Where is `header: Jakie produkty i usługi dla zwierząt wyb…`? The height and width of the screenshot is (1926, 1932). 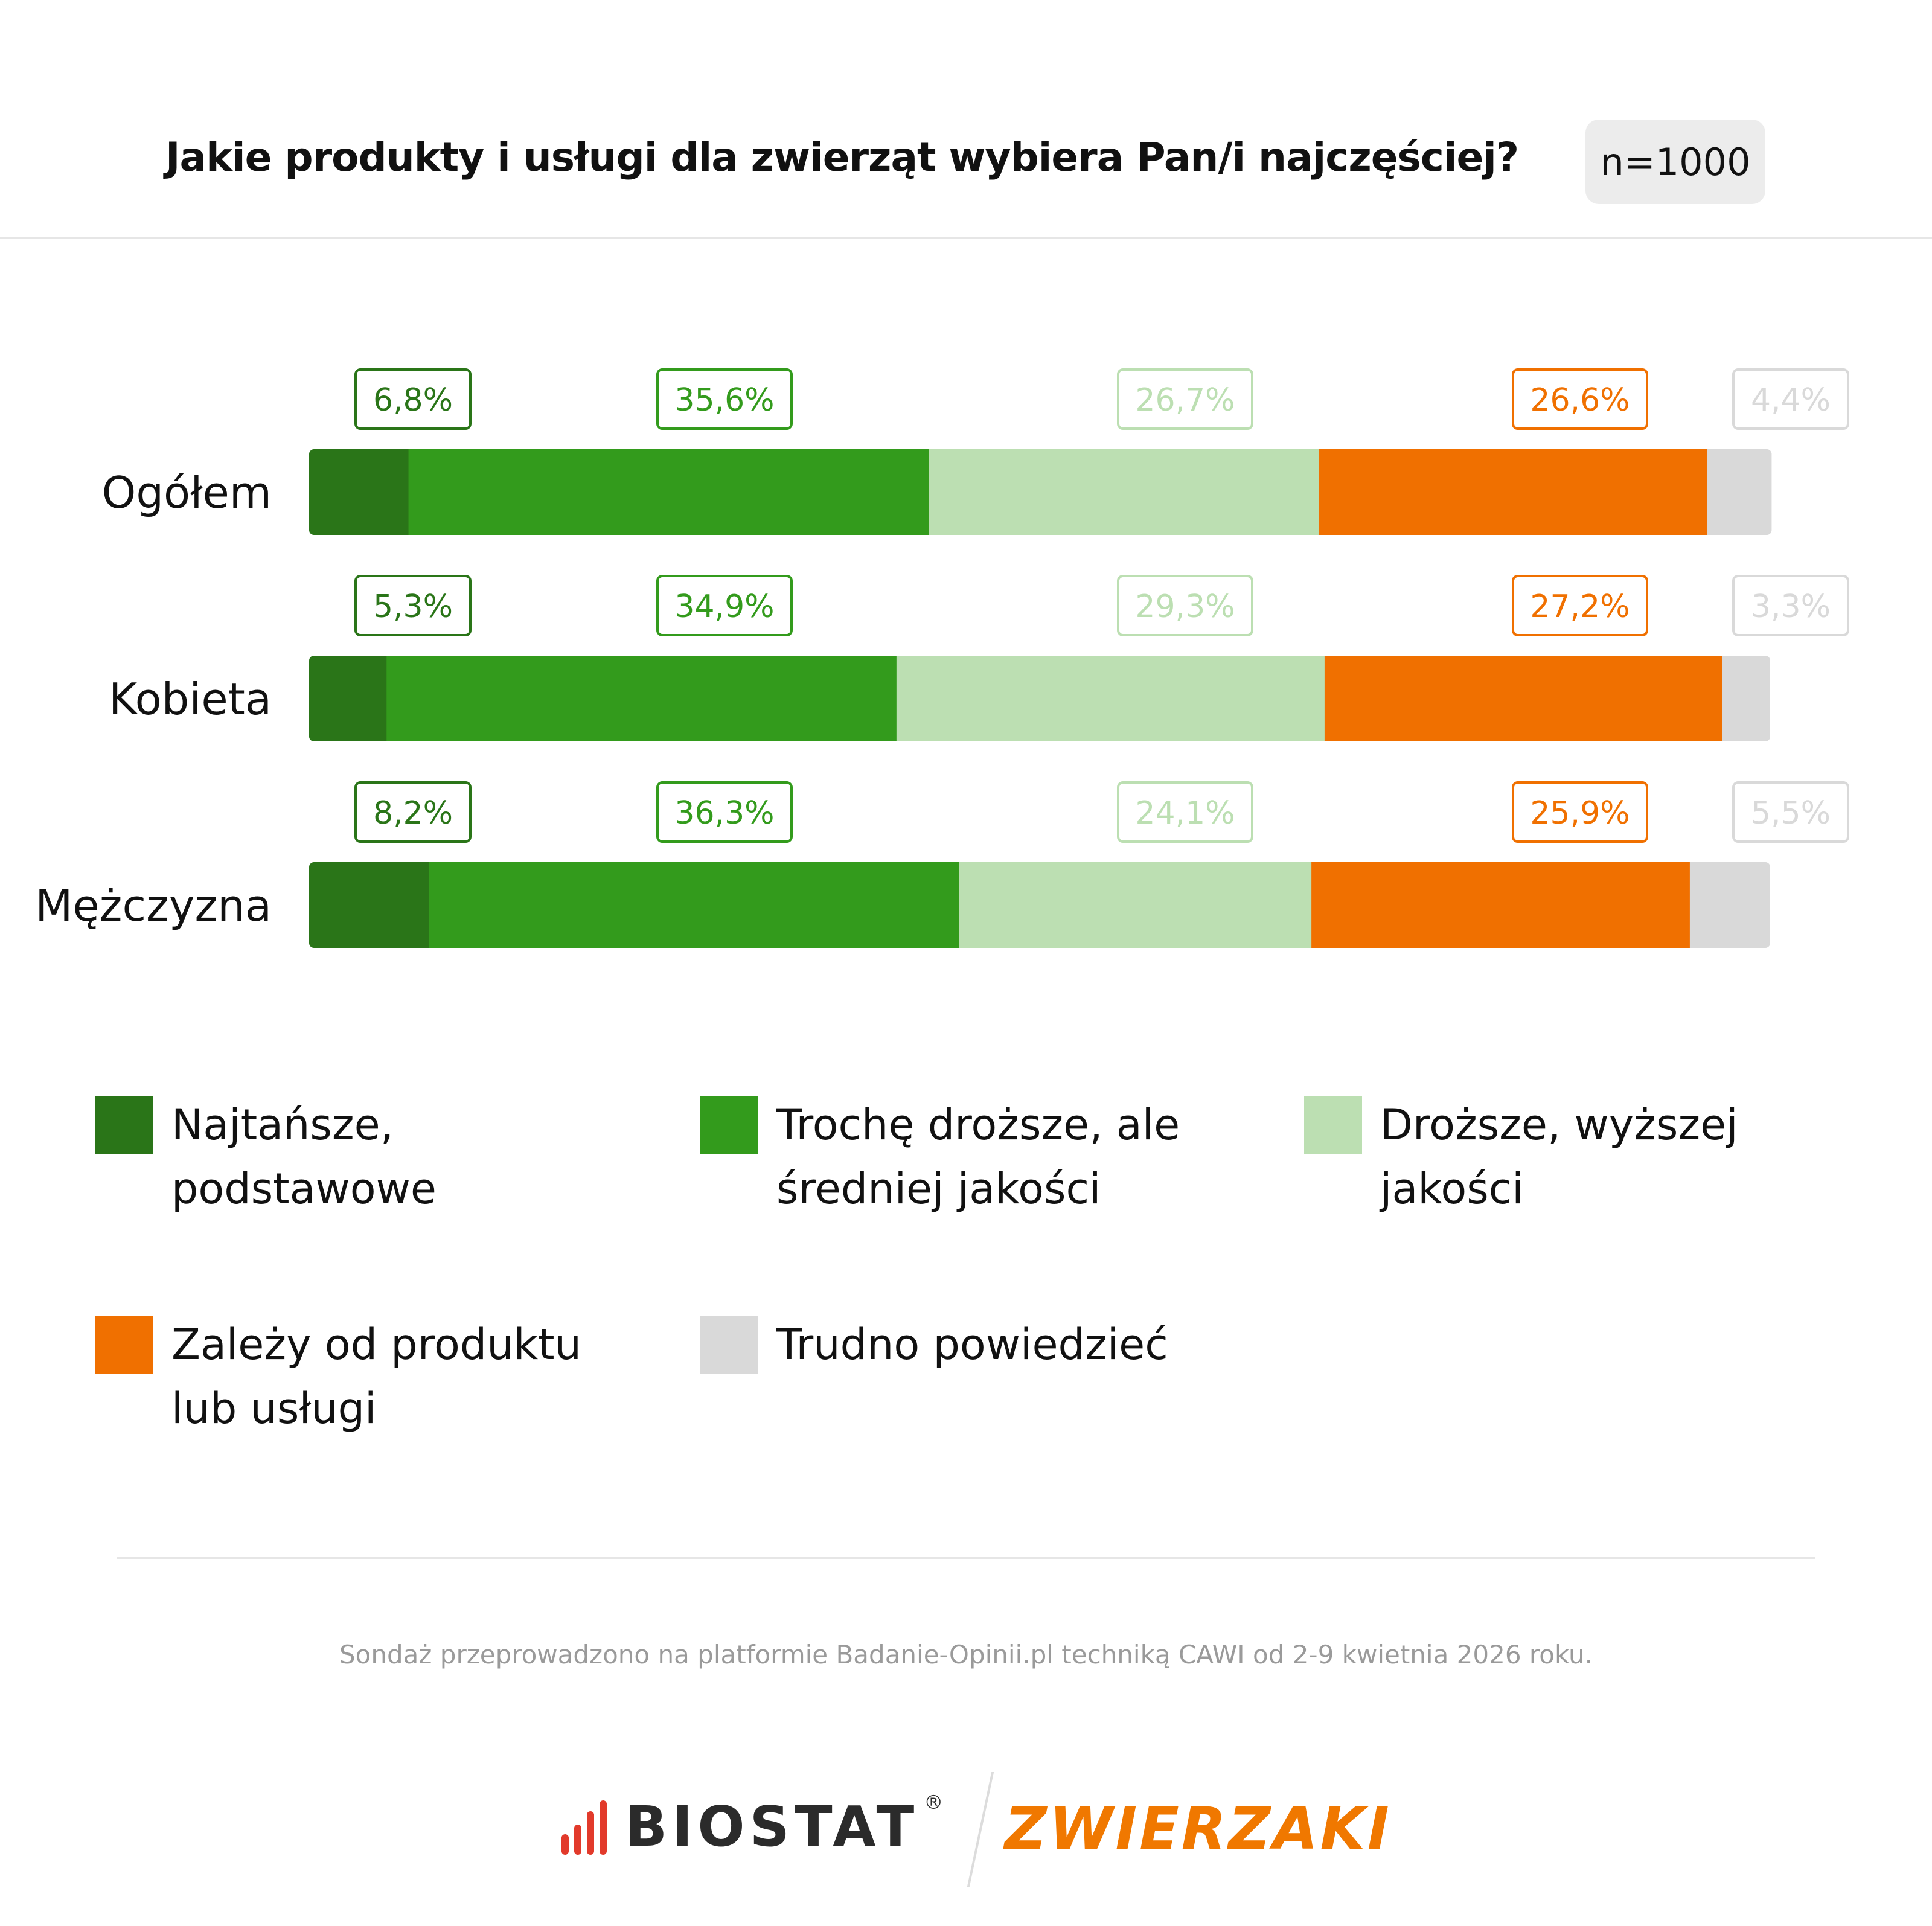 header: Jakie produkty i usługi dla zwierząt wyb… is located at coordinates (966, 119).